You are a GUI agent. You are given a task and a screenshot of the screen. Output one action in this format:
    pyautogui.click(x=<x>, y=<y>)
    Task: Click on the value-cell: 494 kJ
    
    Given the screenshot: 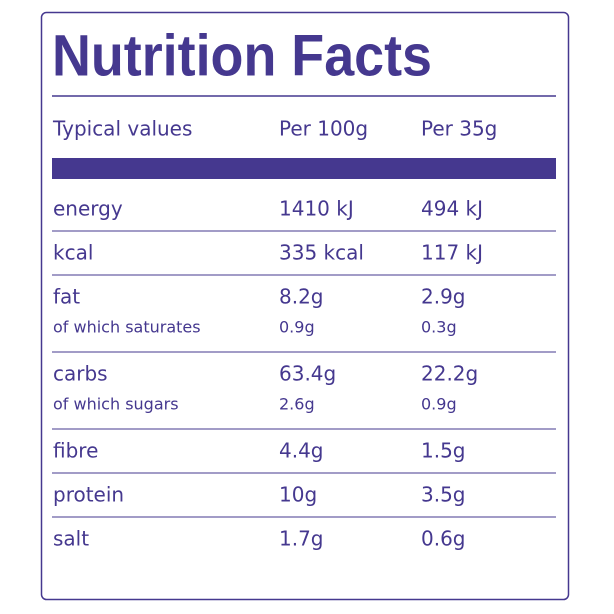 What is the action you would take?
    pyautogui.click(x=452, y=209)
    